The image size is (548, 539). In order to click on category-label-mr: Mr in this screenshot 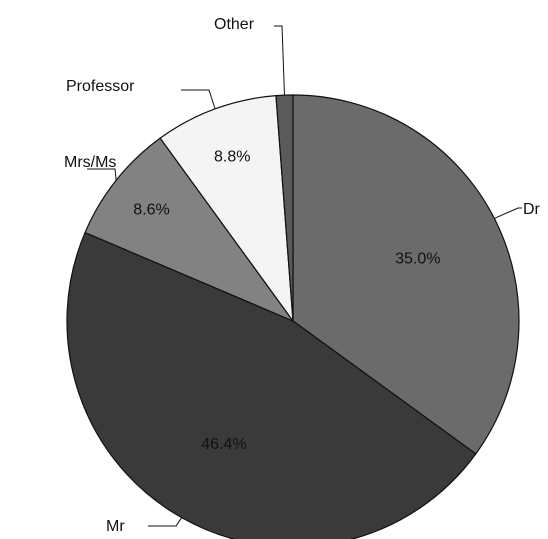, I will do `click(115, 526)`.